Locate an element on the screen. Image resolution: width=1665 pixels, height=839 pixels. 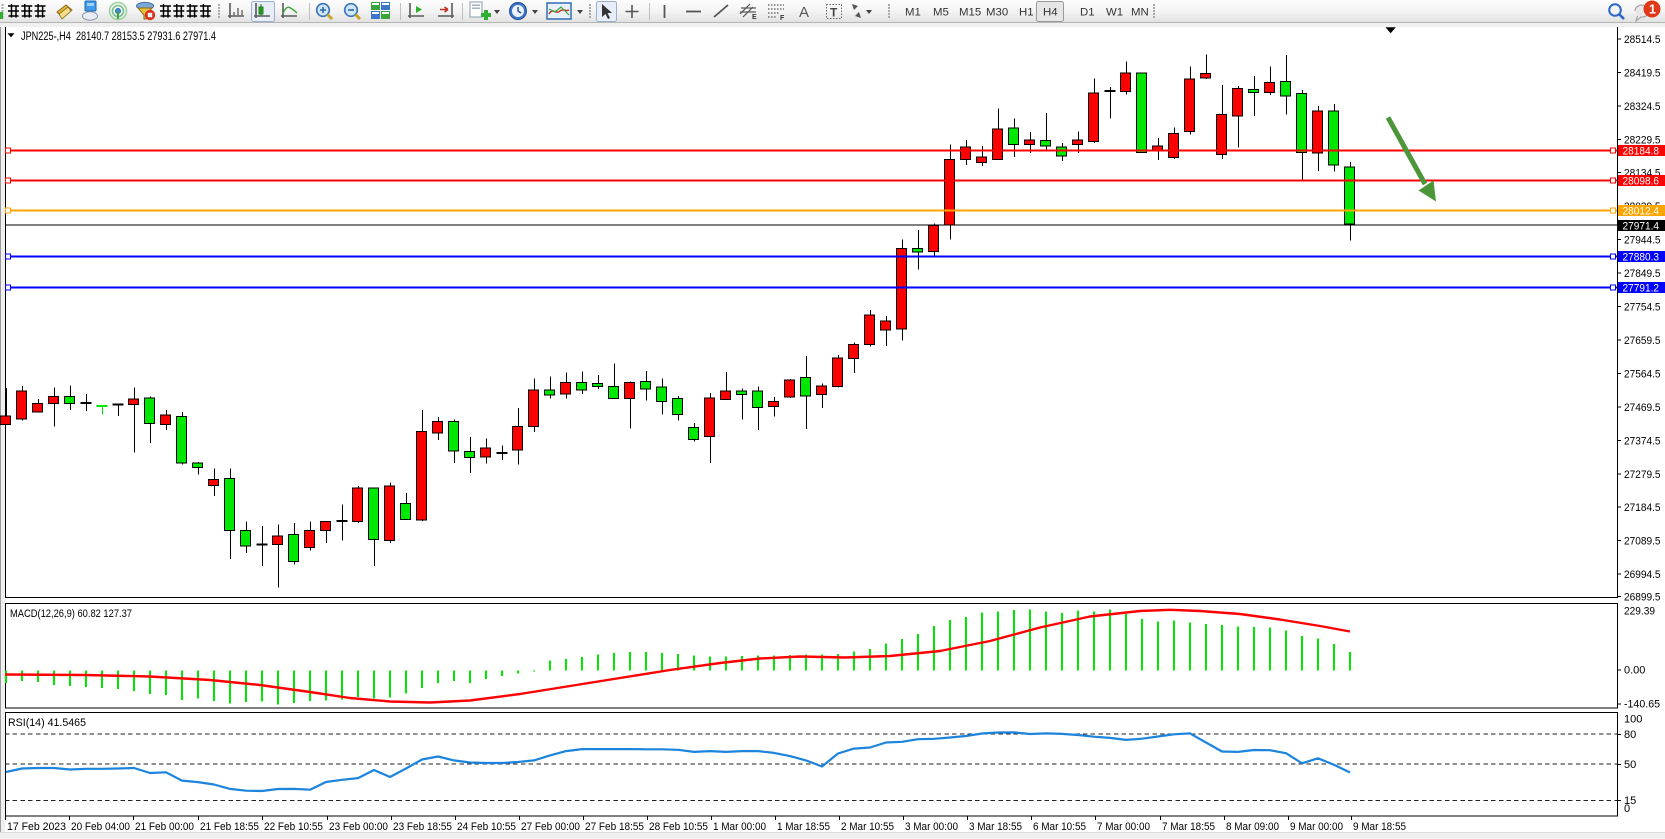
svg-text: 28229.5 is located at coordinates (1642, 141).